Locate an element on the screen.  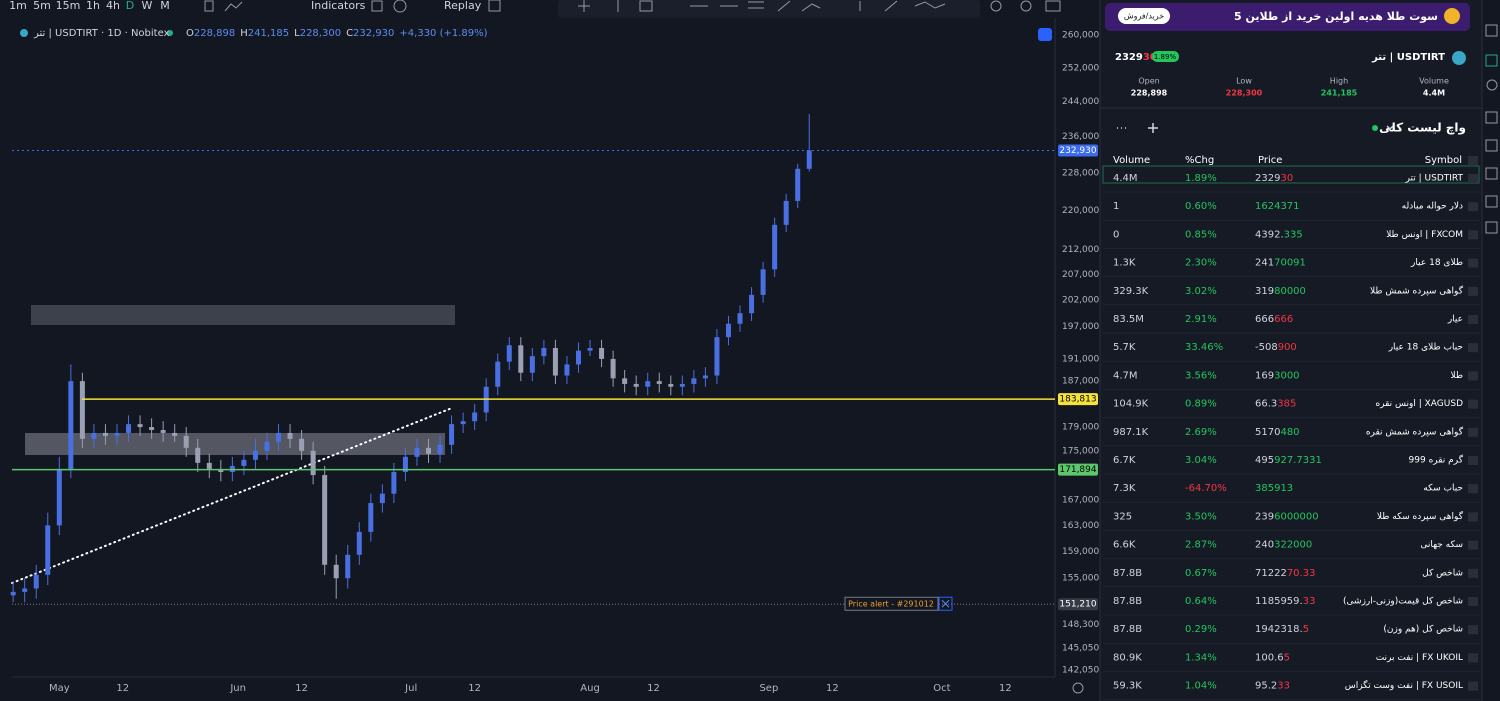
row-symbol: نفت برنت | FX UKOIL is located at coordinates (1419, 658).